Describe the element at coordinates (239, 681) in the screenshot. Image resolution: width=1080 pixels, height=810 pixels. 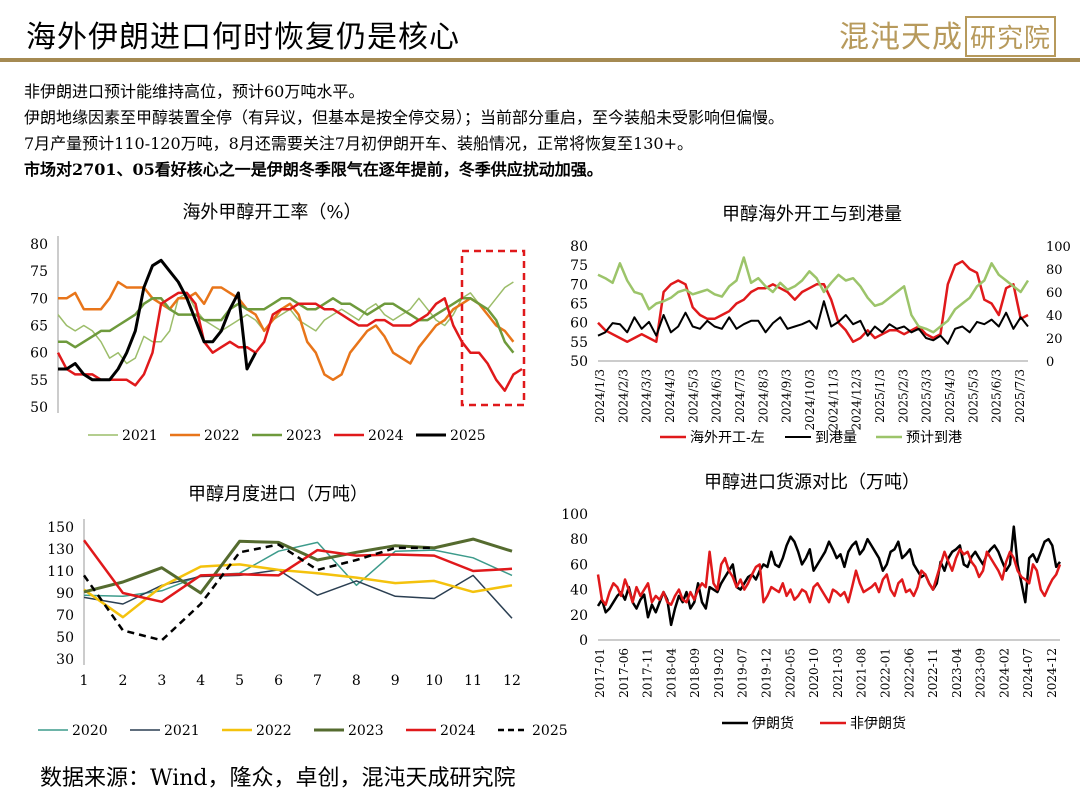
I see `c3-xtick: 5` at that location.